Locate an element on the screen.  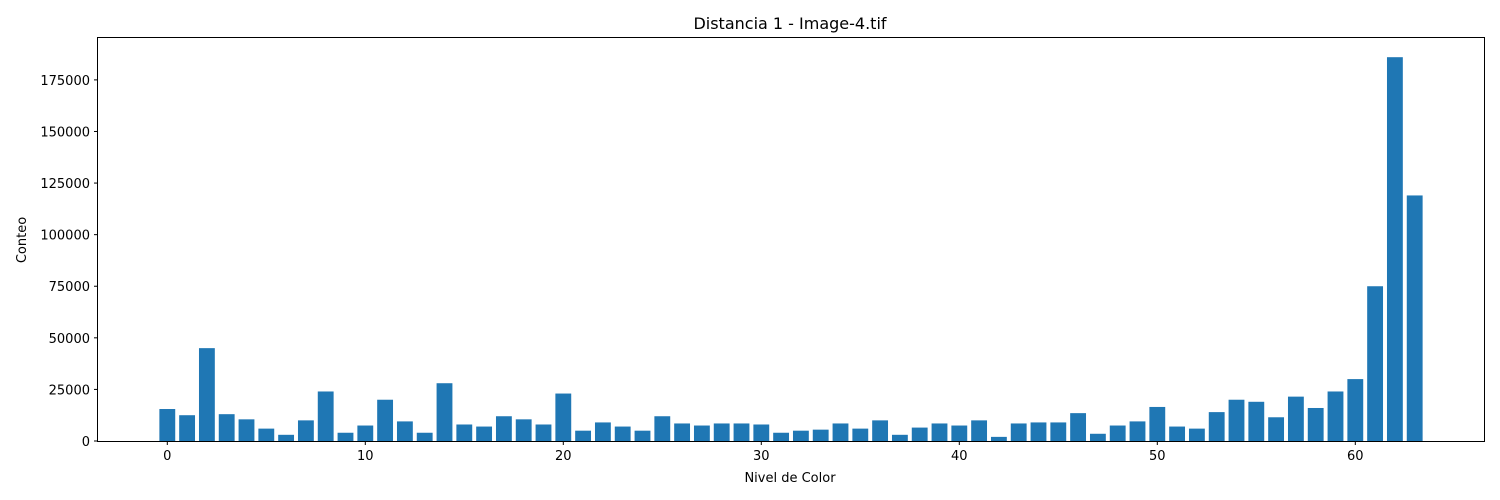
x-tick-label: 60 is located at coordinates (1355, 456).